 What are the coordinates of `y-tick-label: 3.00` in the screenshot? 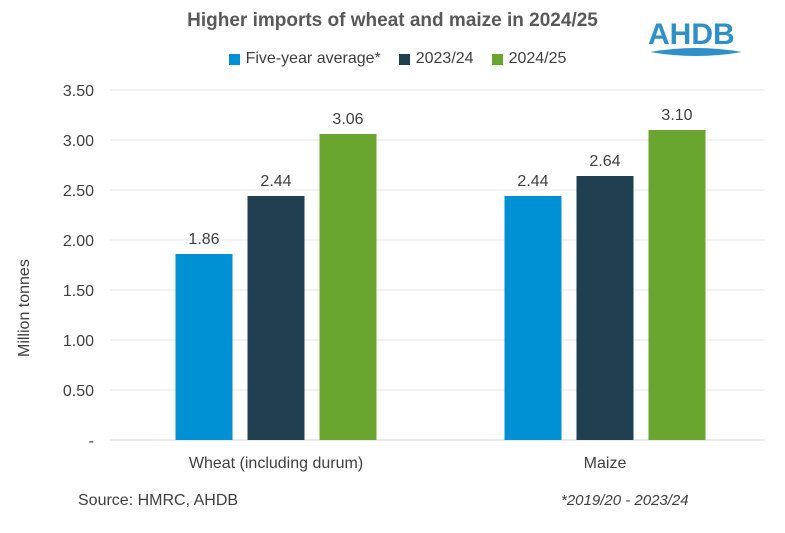 It's located at (78, 141).